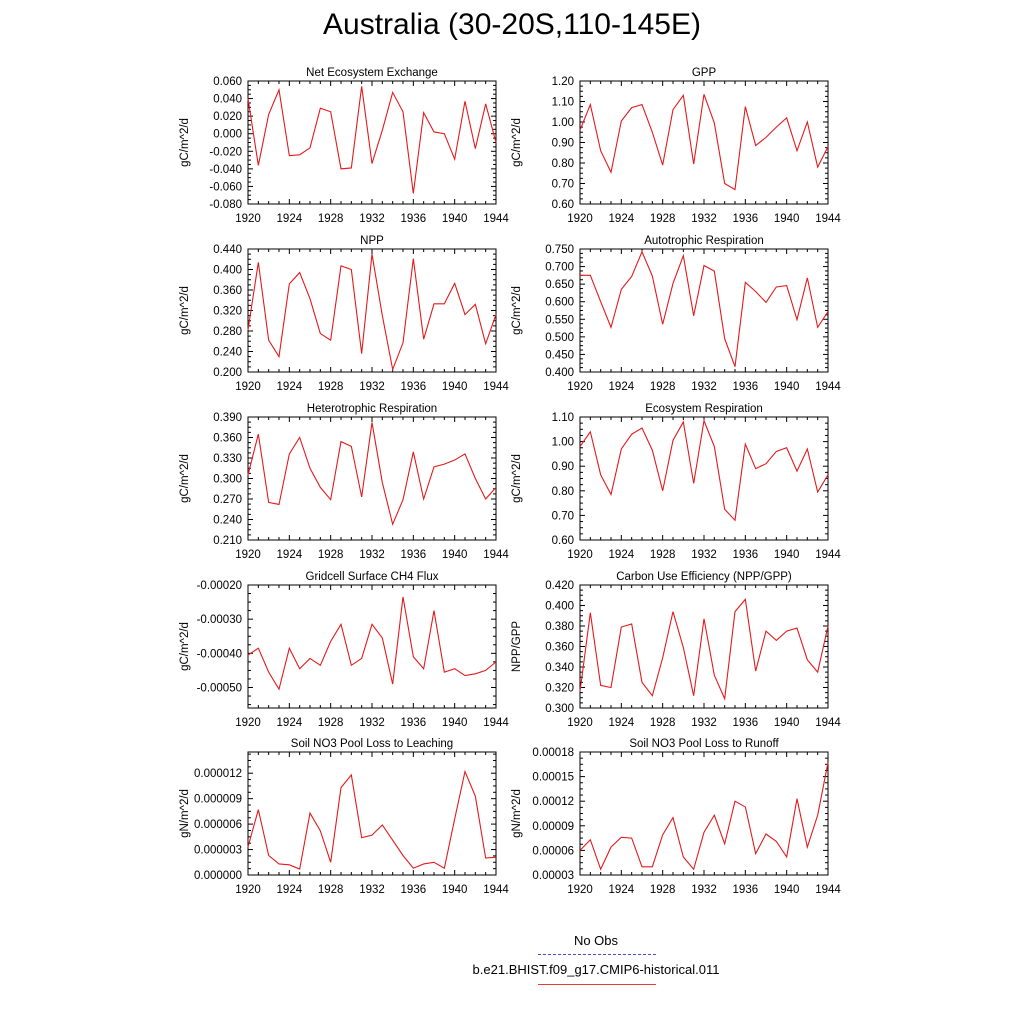  Describe the element at coordinates (704, 409) in the screenshot. I see `panel-title: Ecosystem Respiration` at that location.